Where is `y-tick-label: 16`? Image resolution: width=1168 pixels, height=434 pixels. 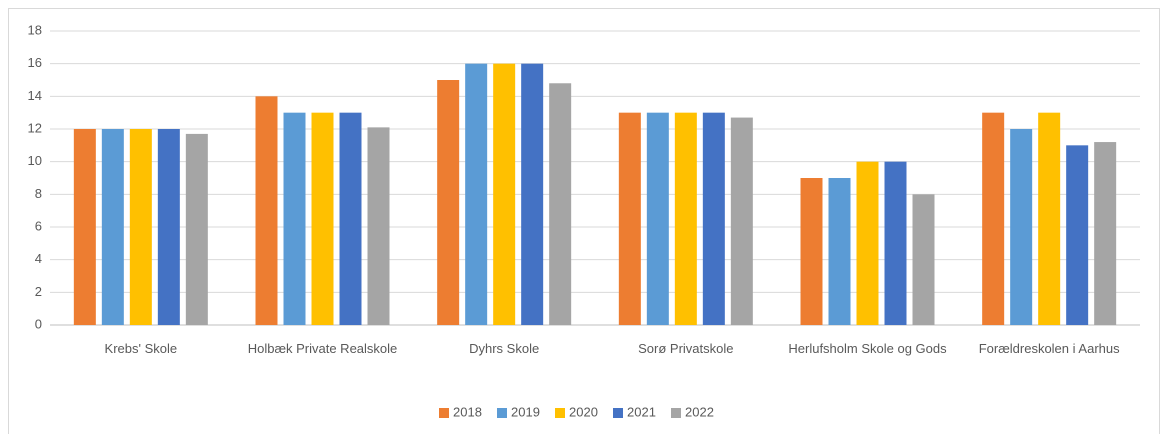 y-tick-label: 16 is located at coordinates (35, 62).